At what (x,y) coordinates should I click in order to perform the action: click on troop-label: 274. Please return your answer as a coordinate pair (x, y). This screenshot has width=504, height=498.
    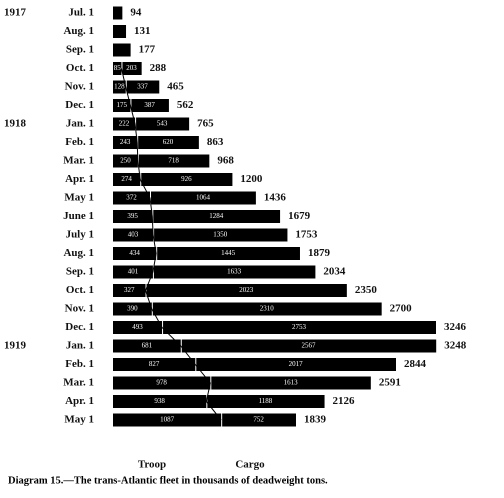
    Looking at the image, I should click on (126, 179).